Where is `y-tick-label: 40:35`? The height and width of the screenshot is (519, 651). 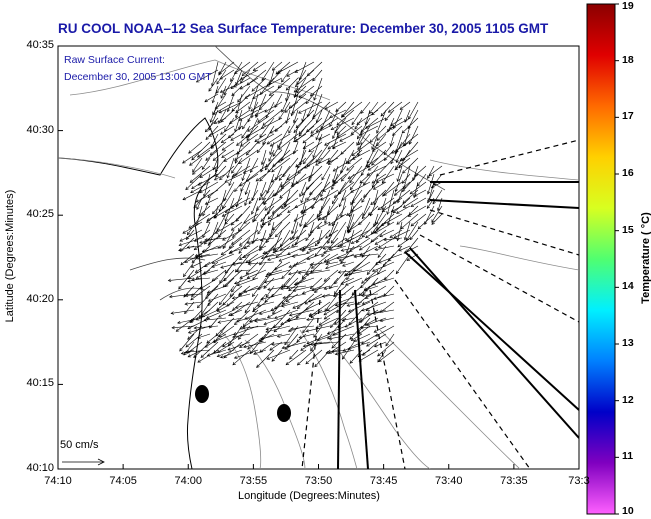 y-tick-label: 40:35 is located at coordinates (40, 45).